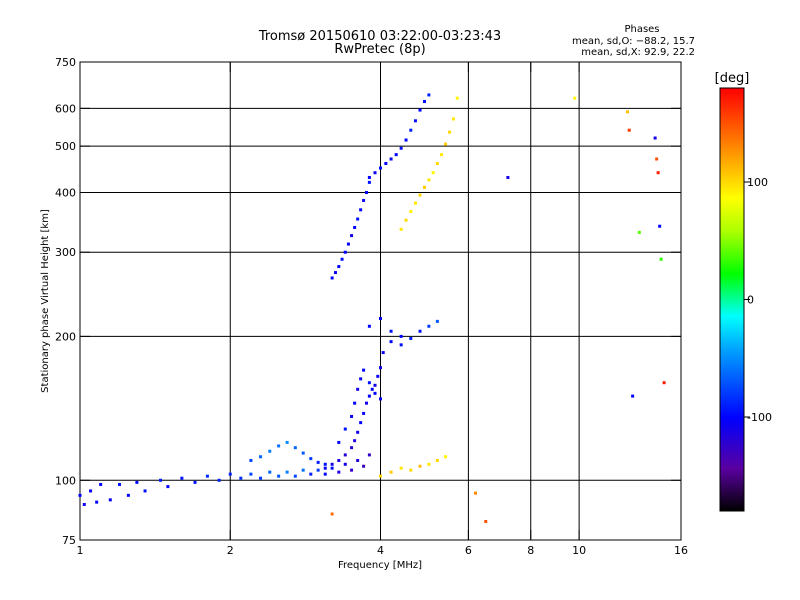  Describe the element at coordinates (758, 300) in the screenshot. I see `colorbar-ticks: 100 0 -100` at that location.